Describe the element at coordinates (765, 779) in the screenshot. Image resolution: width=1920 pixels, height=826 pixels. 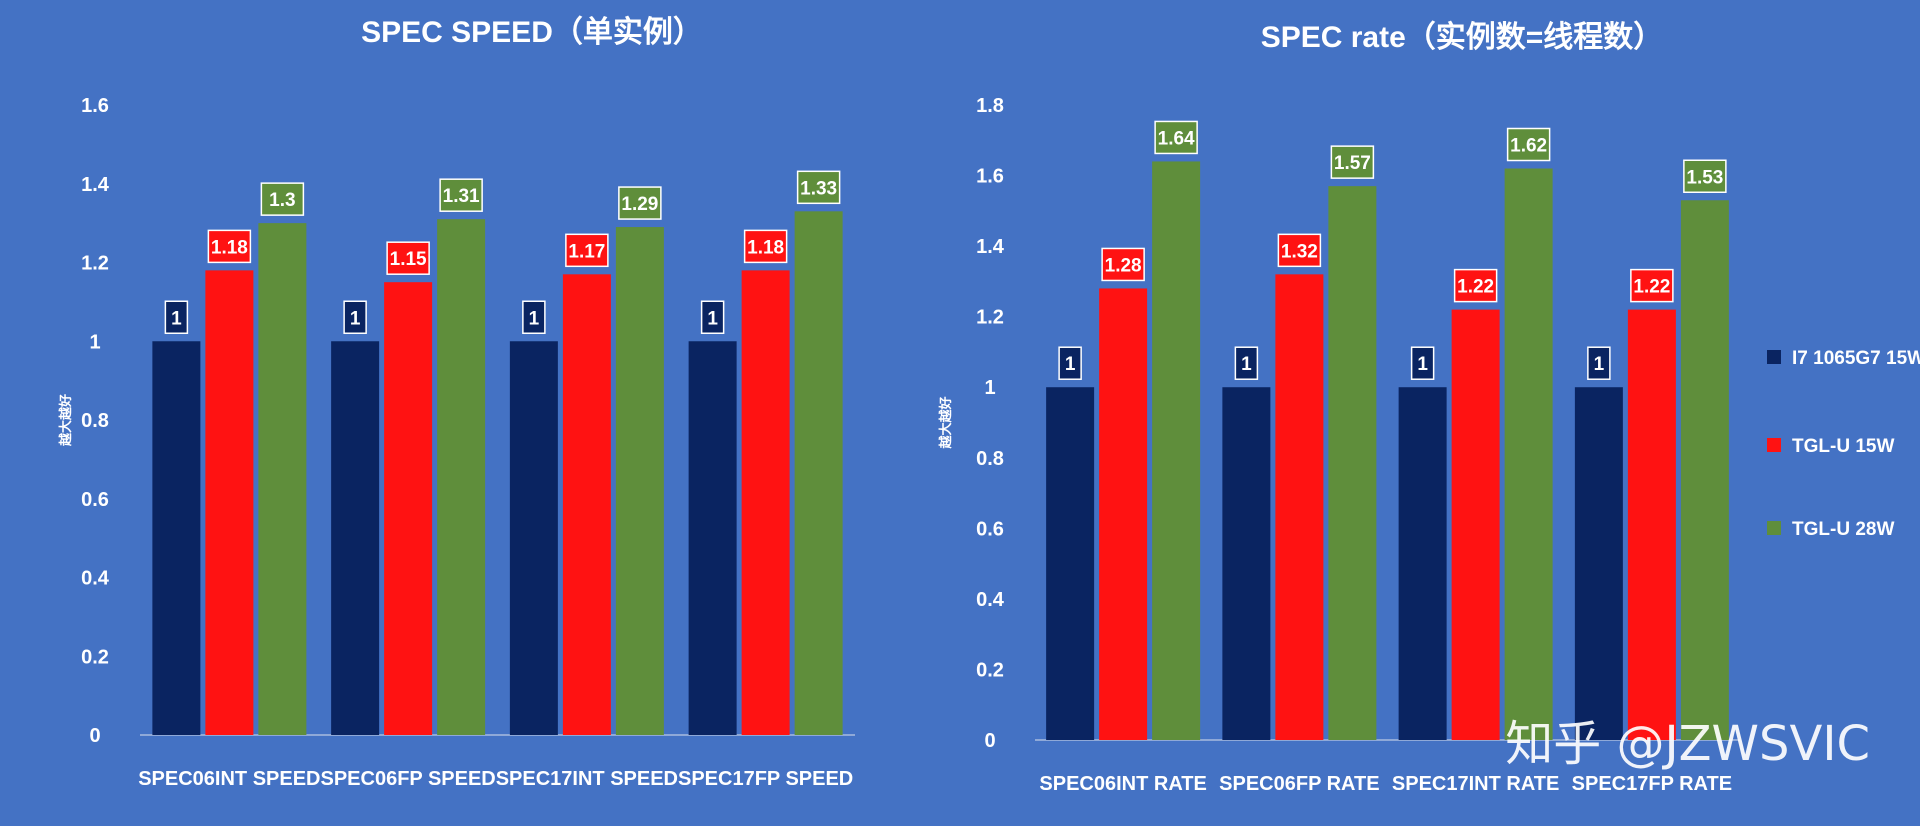
I see `x-category-label: SPEC17FP SPEED` at that location.